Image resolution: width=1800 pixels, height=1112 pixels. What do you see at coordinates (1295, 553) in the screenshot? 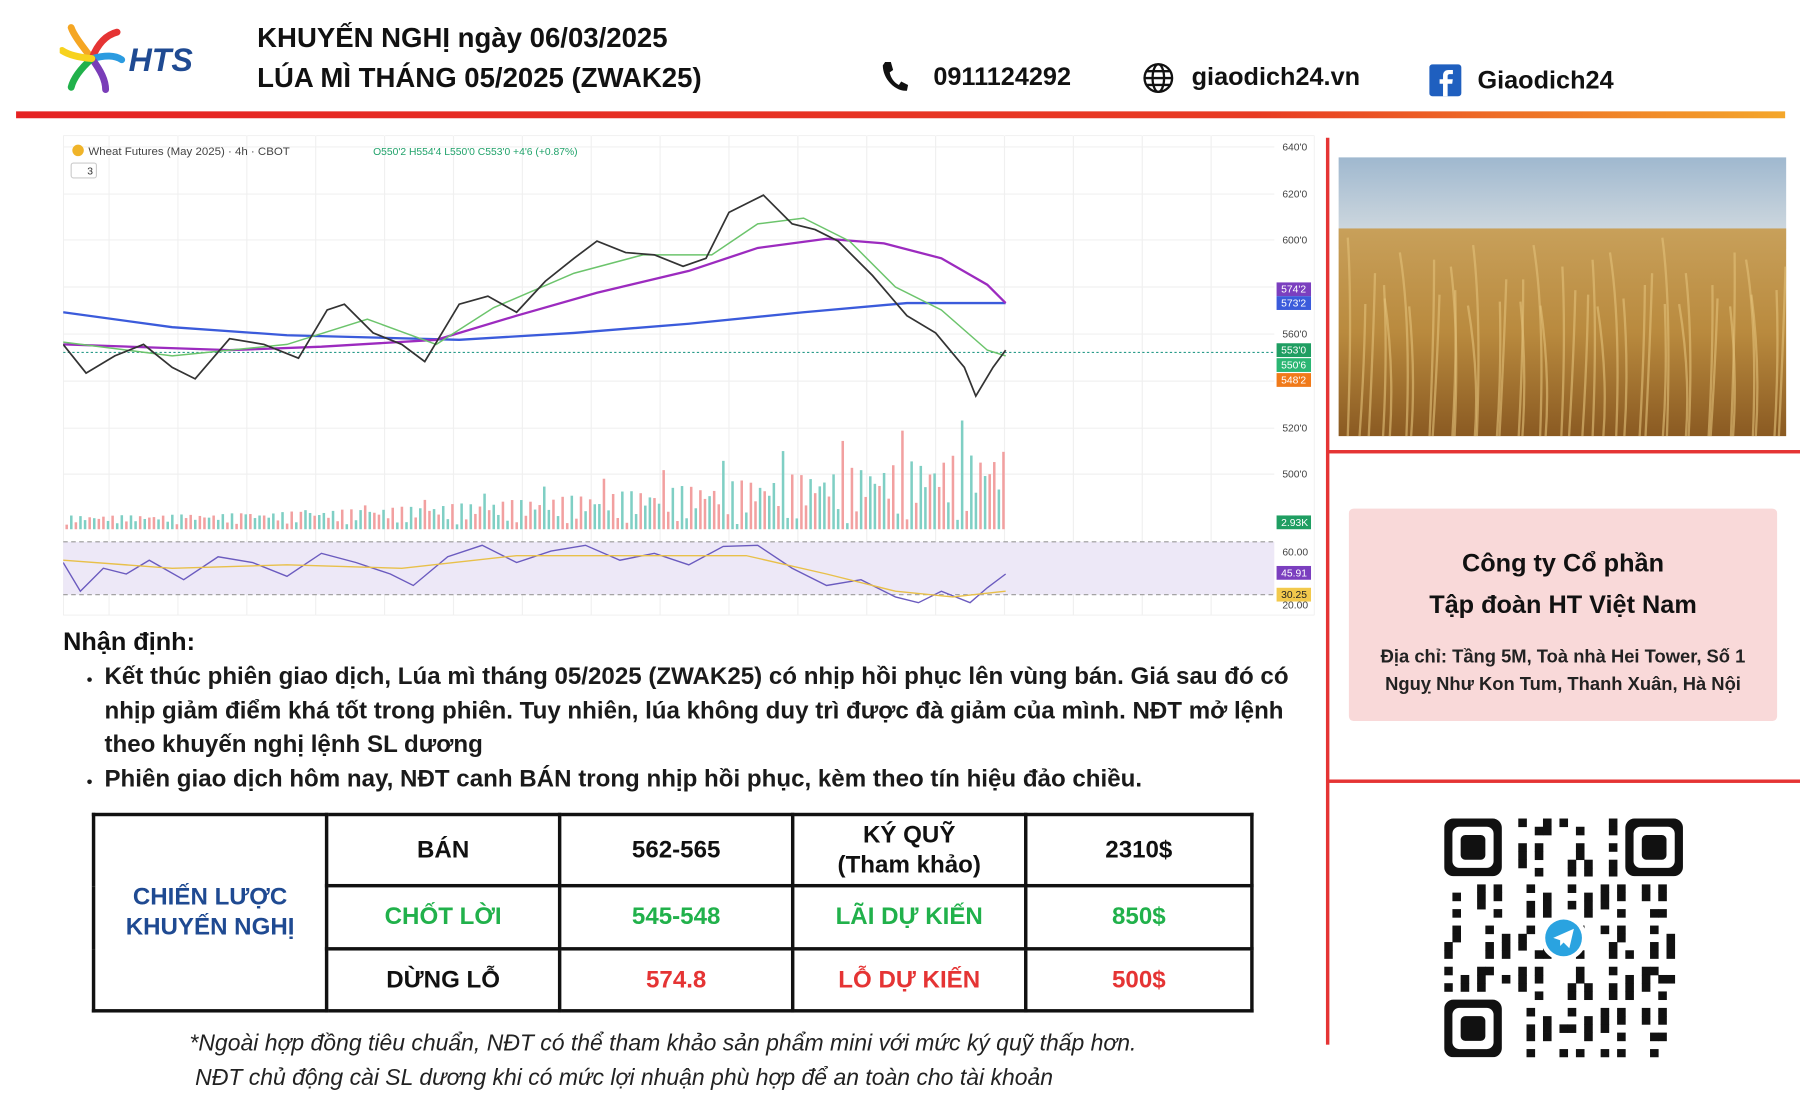
I see `rsi-label: 60.00` at bounding box center [1295, 553].